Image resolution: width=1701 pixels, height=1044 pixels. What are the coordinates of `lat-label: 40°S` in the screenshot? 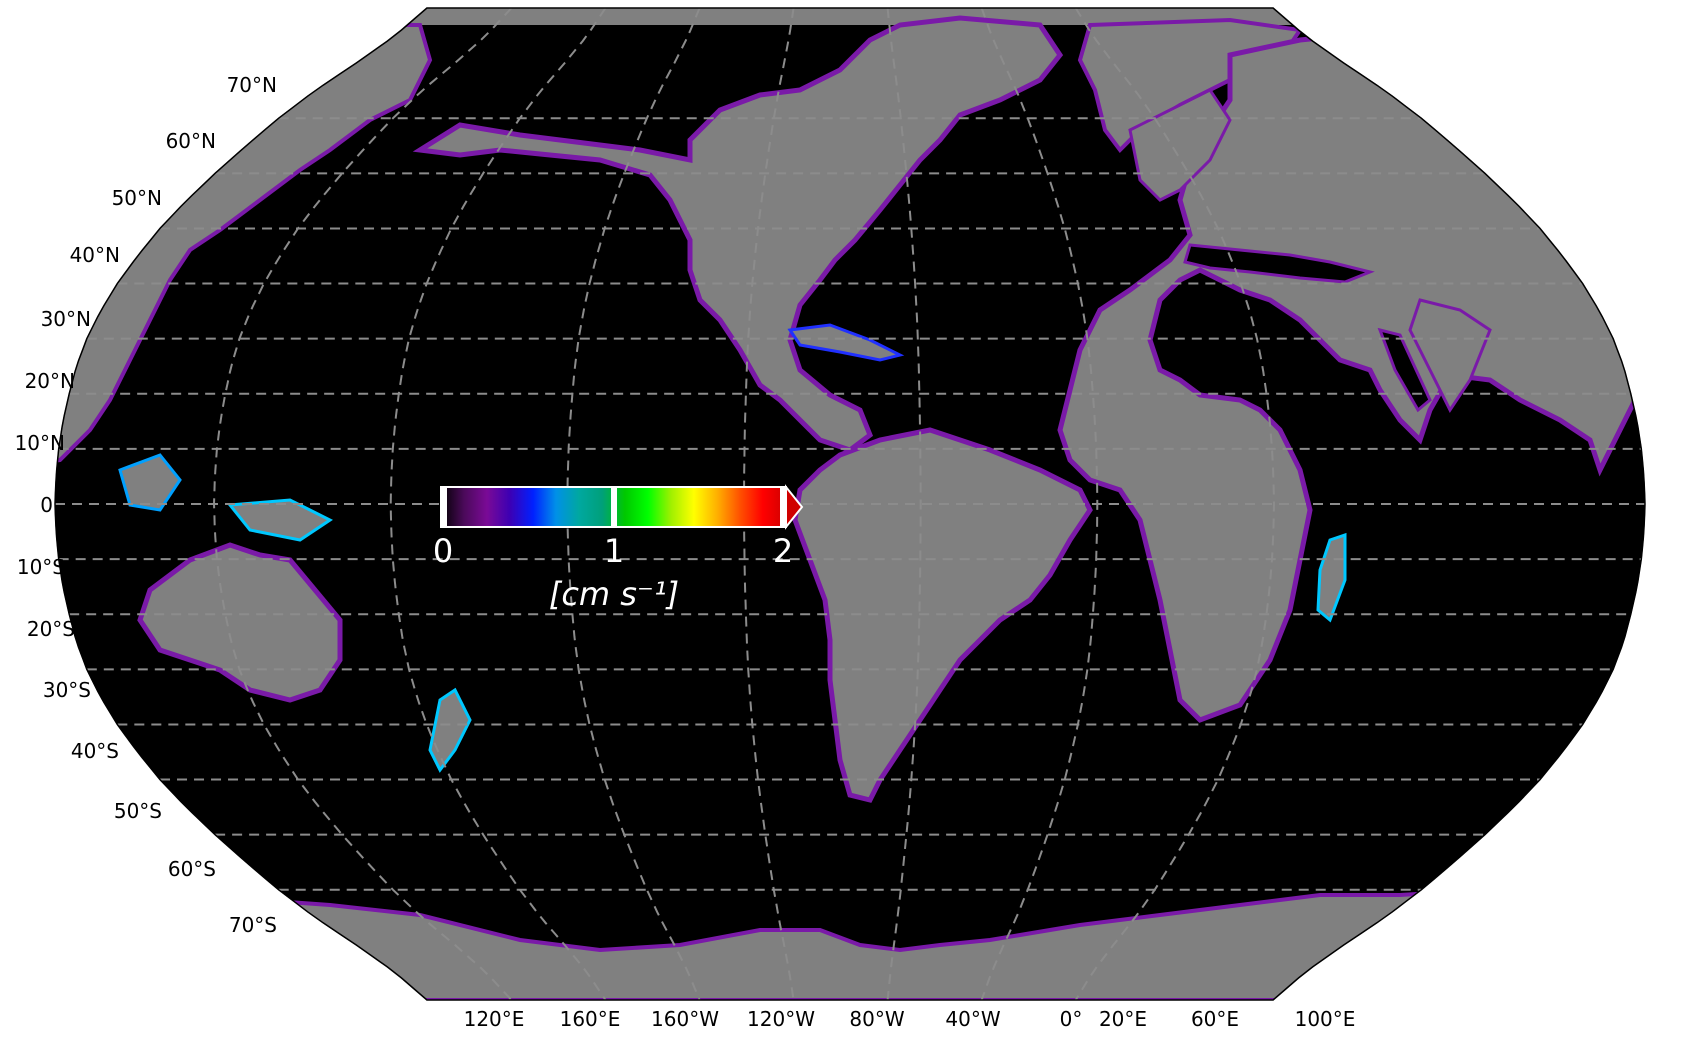 It's located at (95, 751).